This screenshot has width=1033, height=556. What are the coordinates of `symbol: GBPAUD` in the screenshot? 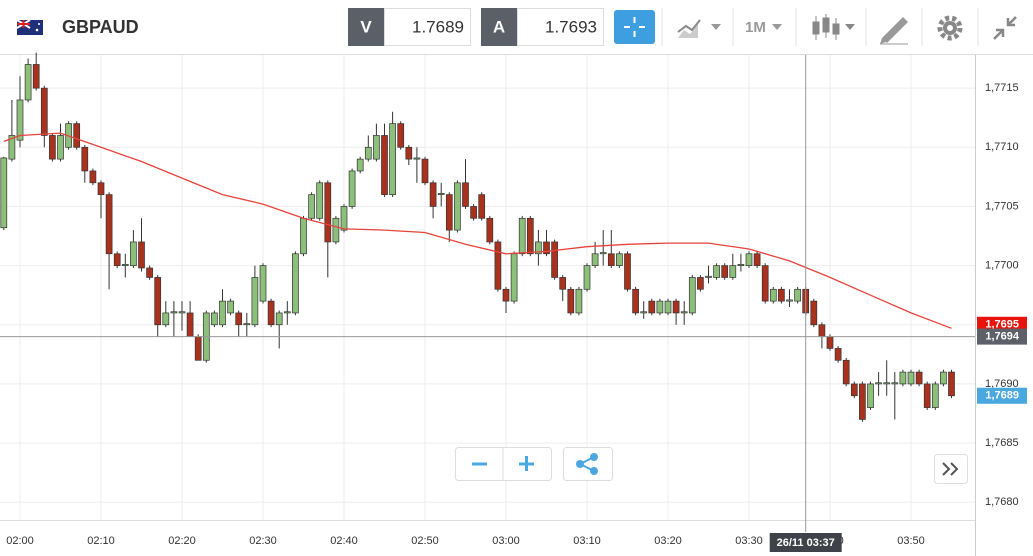 It's located at (100, 27).